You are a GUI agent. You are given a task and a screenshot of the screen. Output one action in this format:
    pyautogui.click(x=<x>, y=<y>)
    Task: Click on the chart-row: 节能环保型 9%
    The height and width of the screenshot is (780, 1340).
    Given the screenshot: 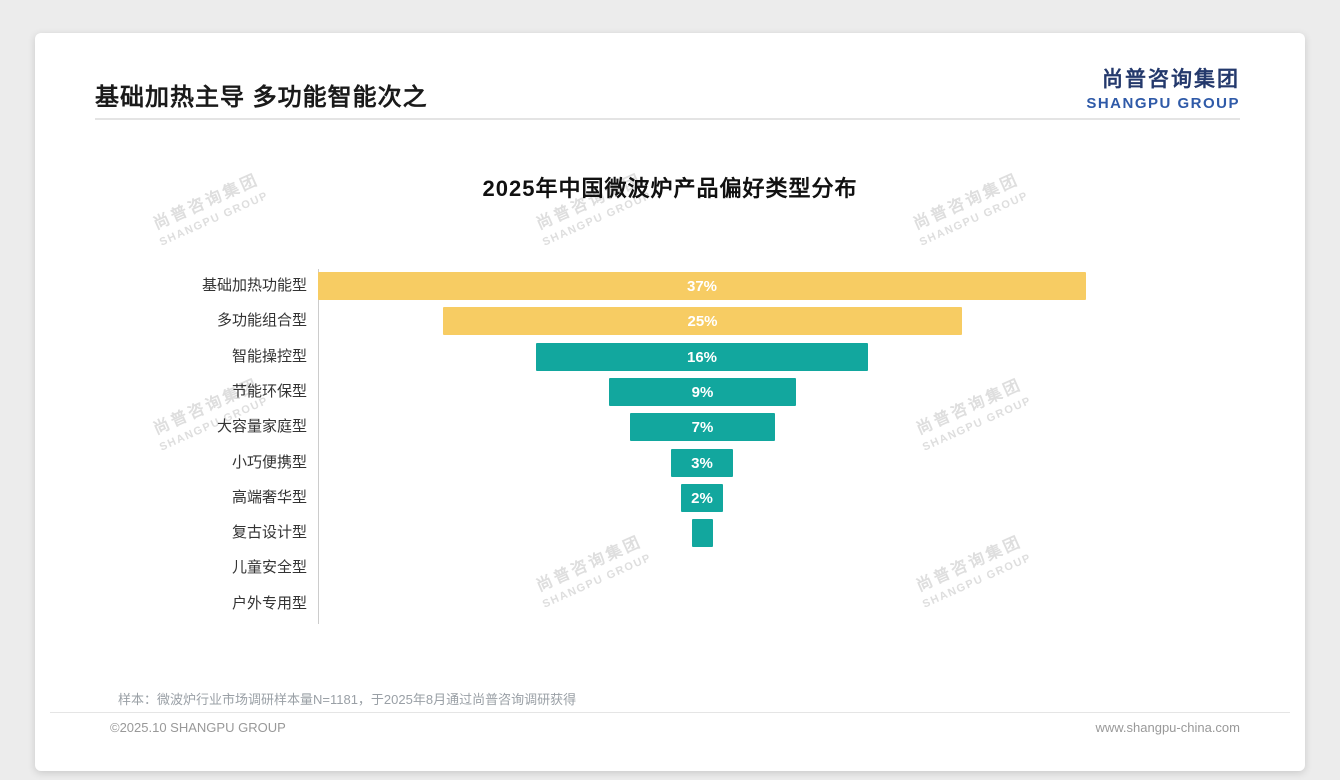 What is the action you would take?
    pyautogui.click(x=670, y=392)
    